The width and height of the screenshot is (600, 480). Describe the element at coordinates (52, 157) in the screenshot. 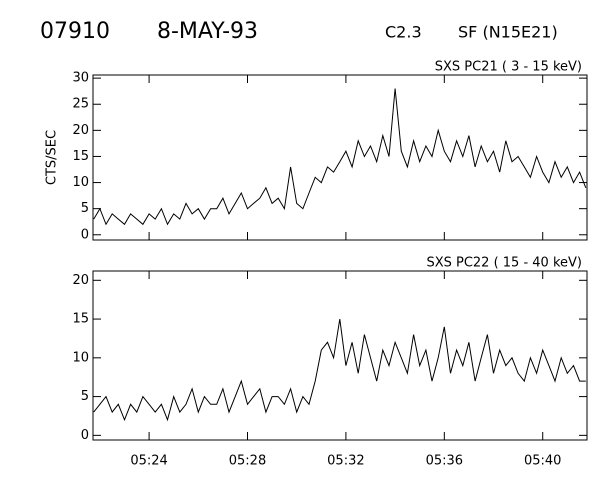

I see `y-axis-label: CTS/SEC` at that location.